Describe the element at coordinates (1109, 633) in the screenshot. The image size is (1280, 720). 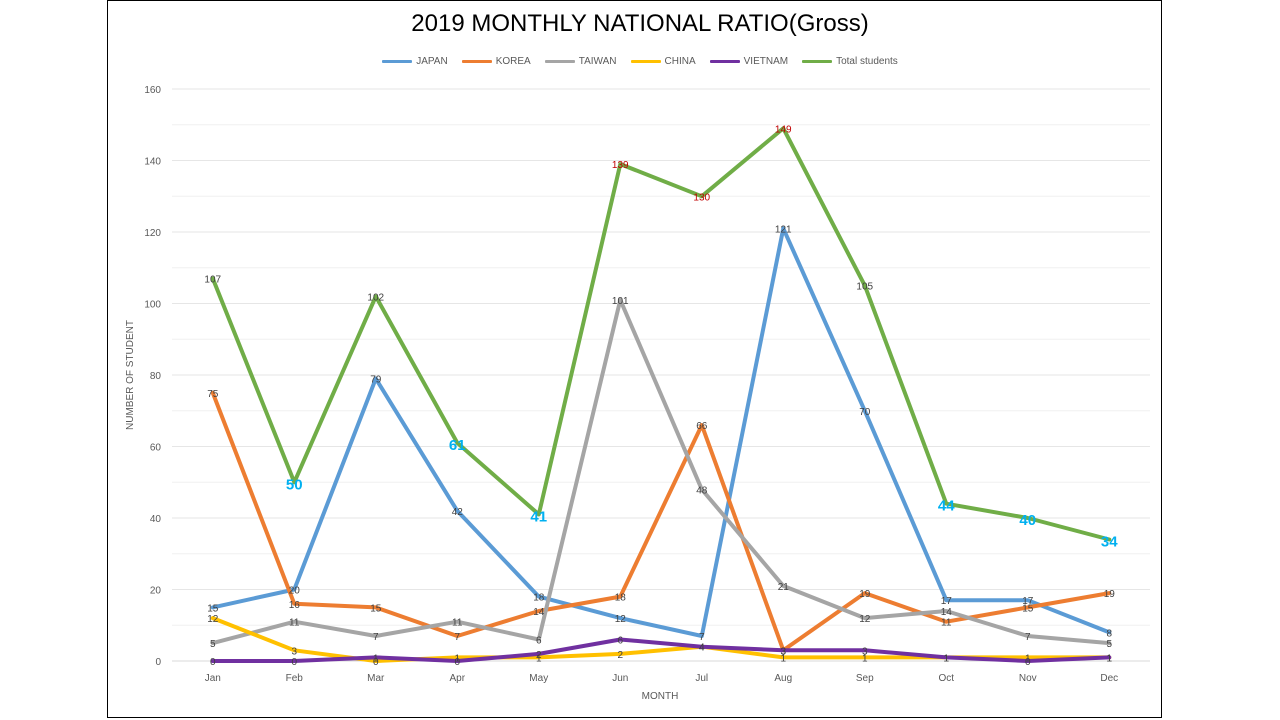
I see `data-label-japan: 8` at that location.